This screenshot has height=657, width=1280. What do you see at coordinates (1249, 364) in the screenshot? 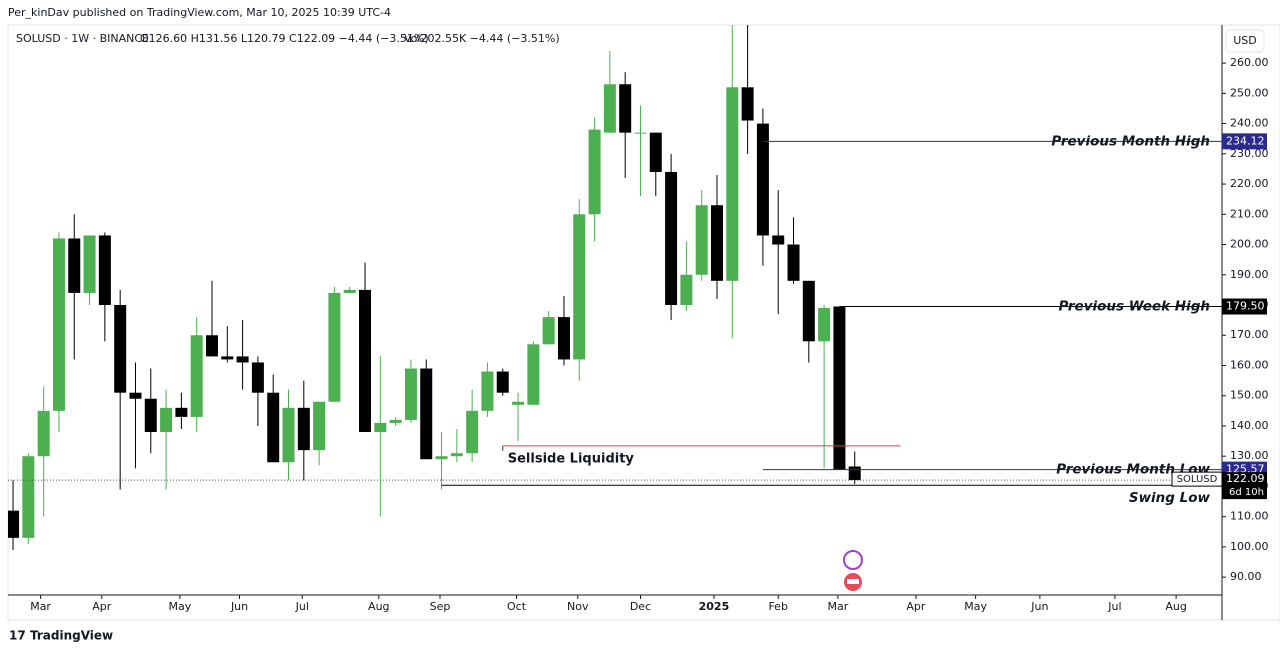
I see `y-tick-label: 160.00` at bounding box center [1249, 364].